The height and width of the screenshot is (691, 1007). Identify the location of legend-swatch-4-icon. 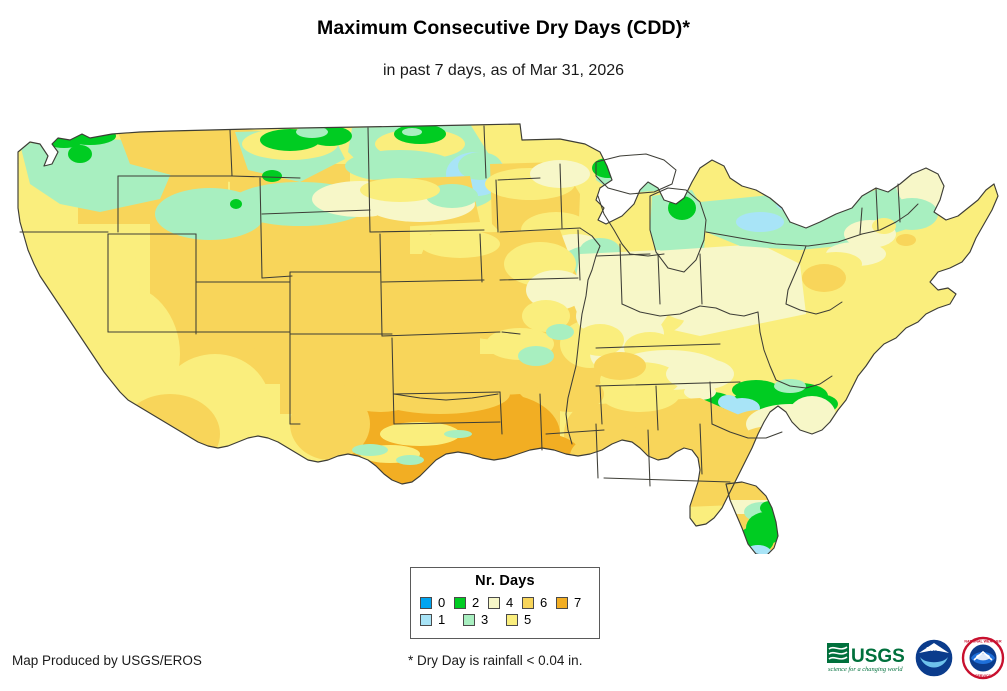
(494, 602).